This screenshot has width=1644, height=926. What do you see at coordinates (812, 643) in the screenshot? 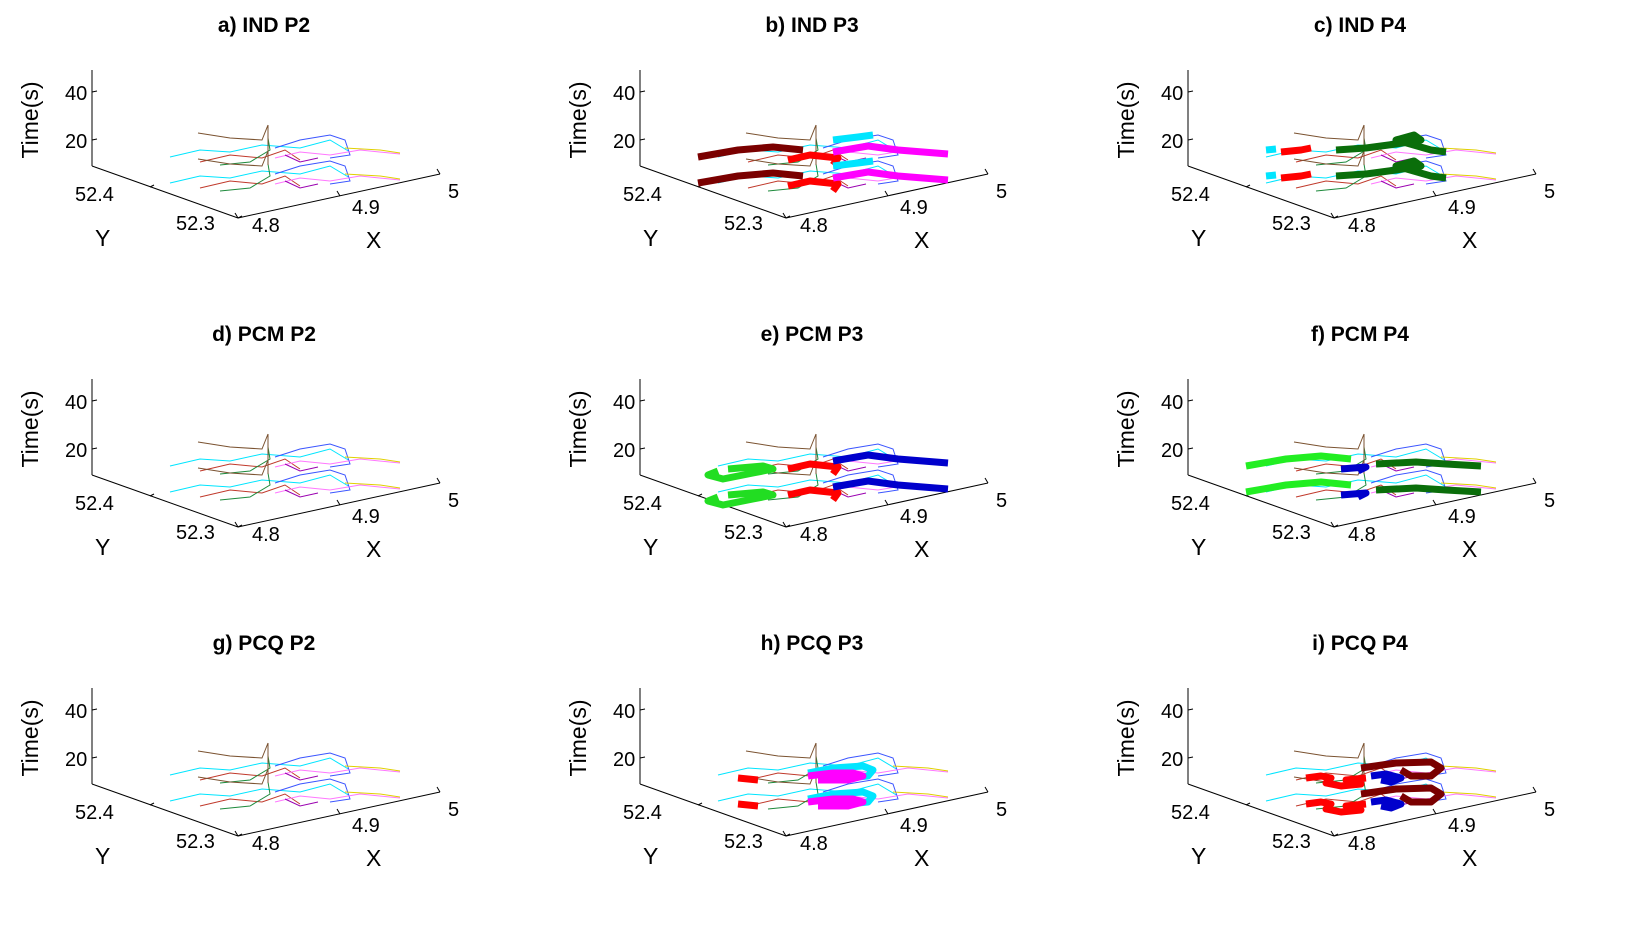
I see `chart-title: h) PCQ P3` at bounding box center [812, 643].